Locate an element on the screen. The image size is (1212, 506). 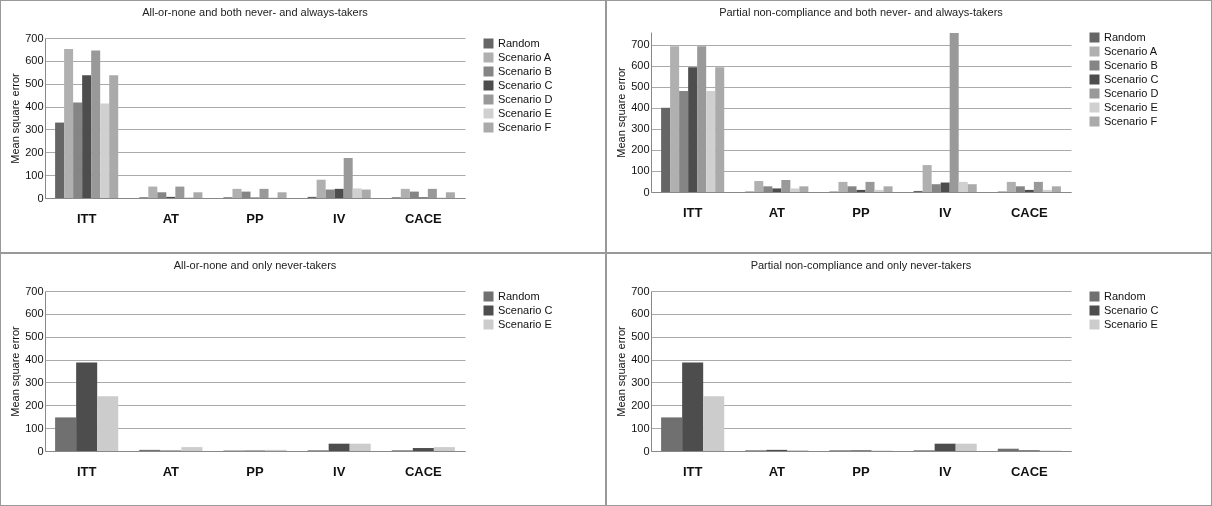
chart-title: Partial non-compliance and only never-takers is located at coordinates (861, 265).